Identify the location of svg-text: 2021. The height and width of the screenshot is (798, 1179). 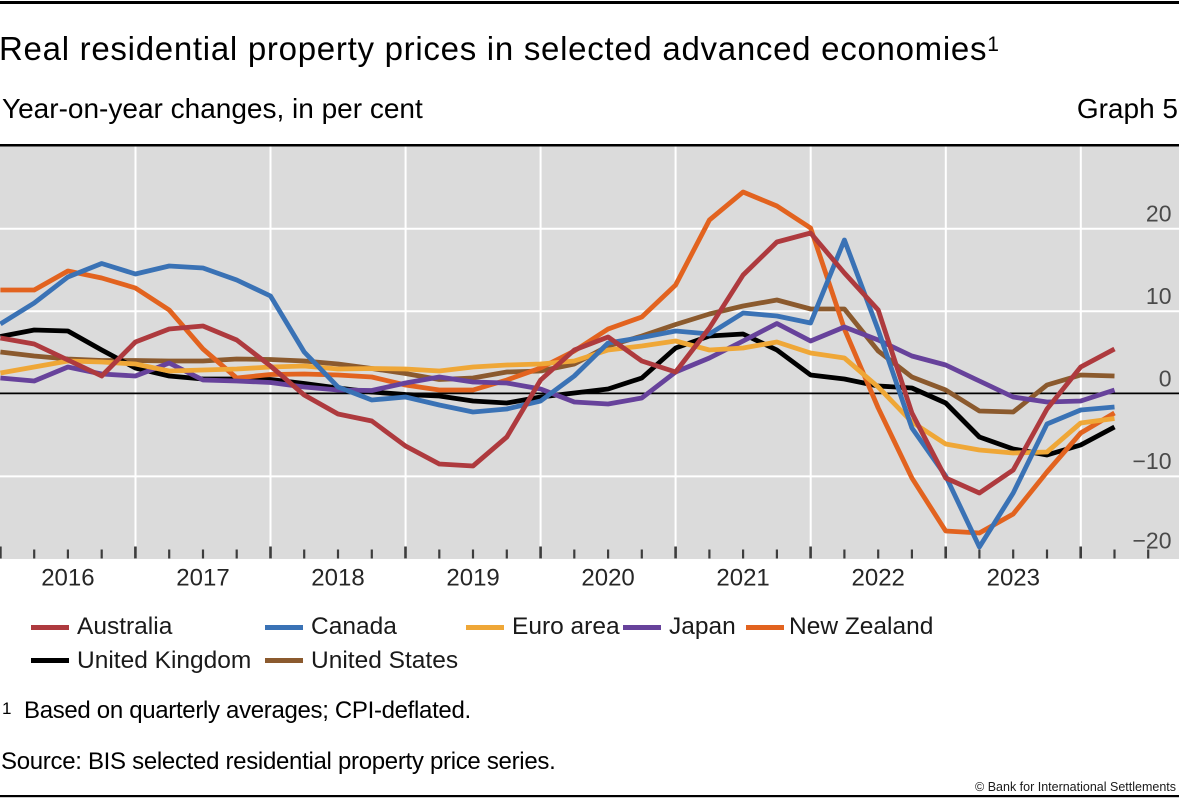
(742, 578).